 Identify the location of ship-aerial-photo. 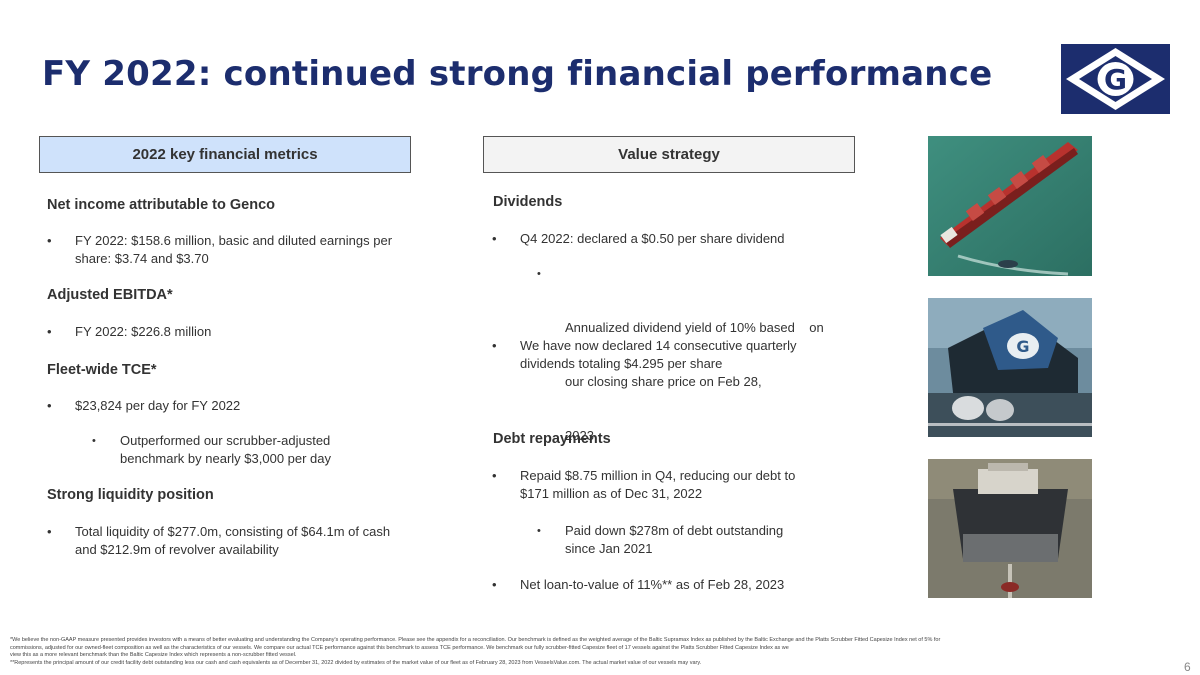
(1010, 206).